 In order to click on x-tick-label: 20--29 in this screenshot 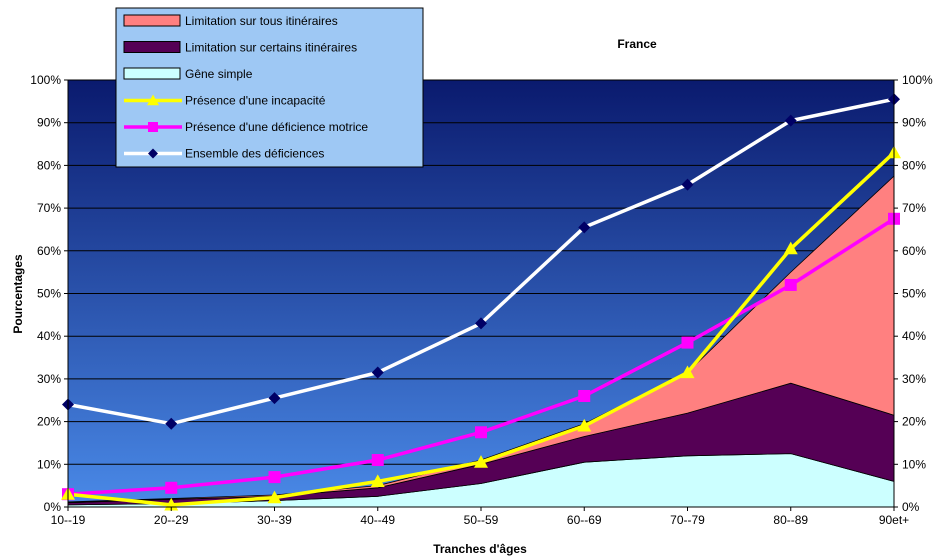, I will do `click(171, 520)`.